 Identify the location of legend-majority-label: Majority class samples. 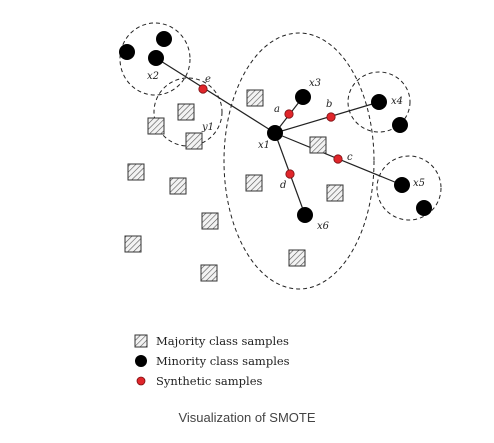
(222, 341).